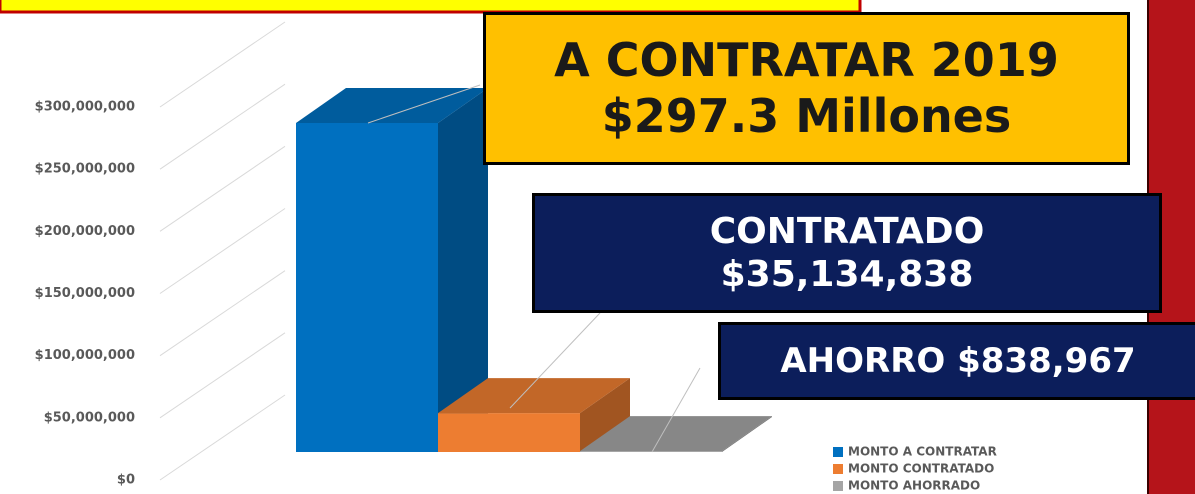 This screenshot has width=1195, height=494. Describe the element at coordinates (89, 417) in the screenshot. I see `y-tick-label: $50,000,000` at that location.